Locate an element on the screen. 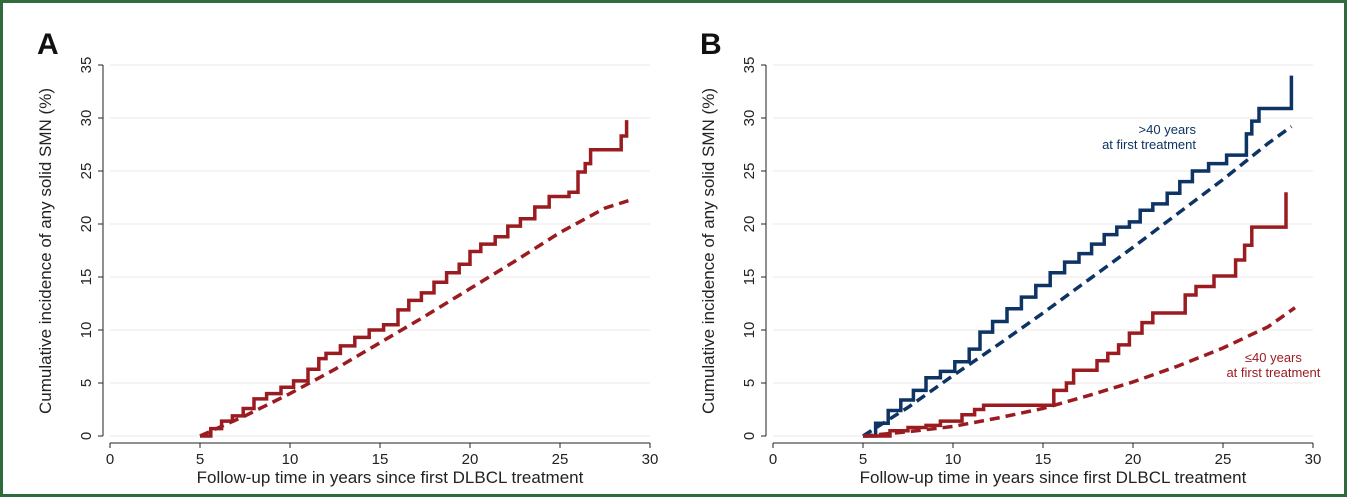 Image resolution: width=1347 pixels, height=497 pixels. annotation-line: >40 years is located at coordinates (1168, 129).